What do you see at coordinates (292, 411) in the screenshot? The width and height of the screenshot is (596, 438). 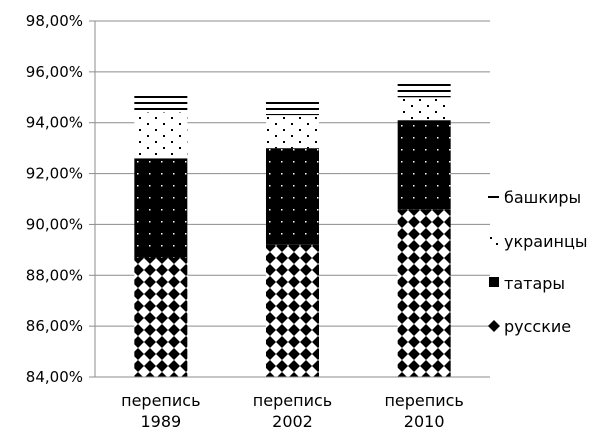 I see `x-category-label: перепись 2002` at bounding box center [292, 411].